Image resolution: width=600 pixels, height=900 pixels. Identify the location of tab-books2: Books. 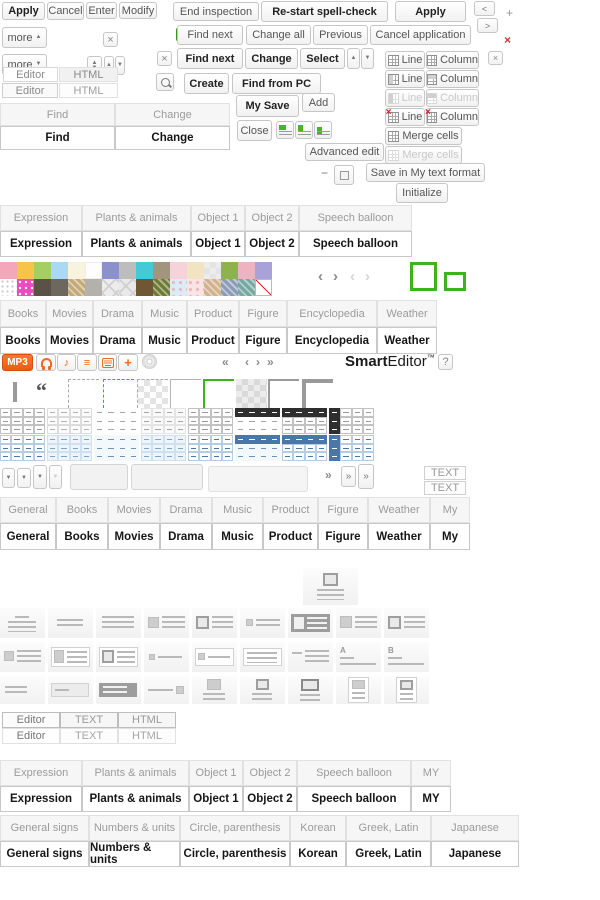
(82, 510).